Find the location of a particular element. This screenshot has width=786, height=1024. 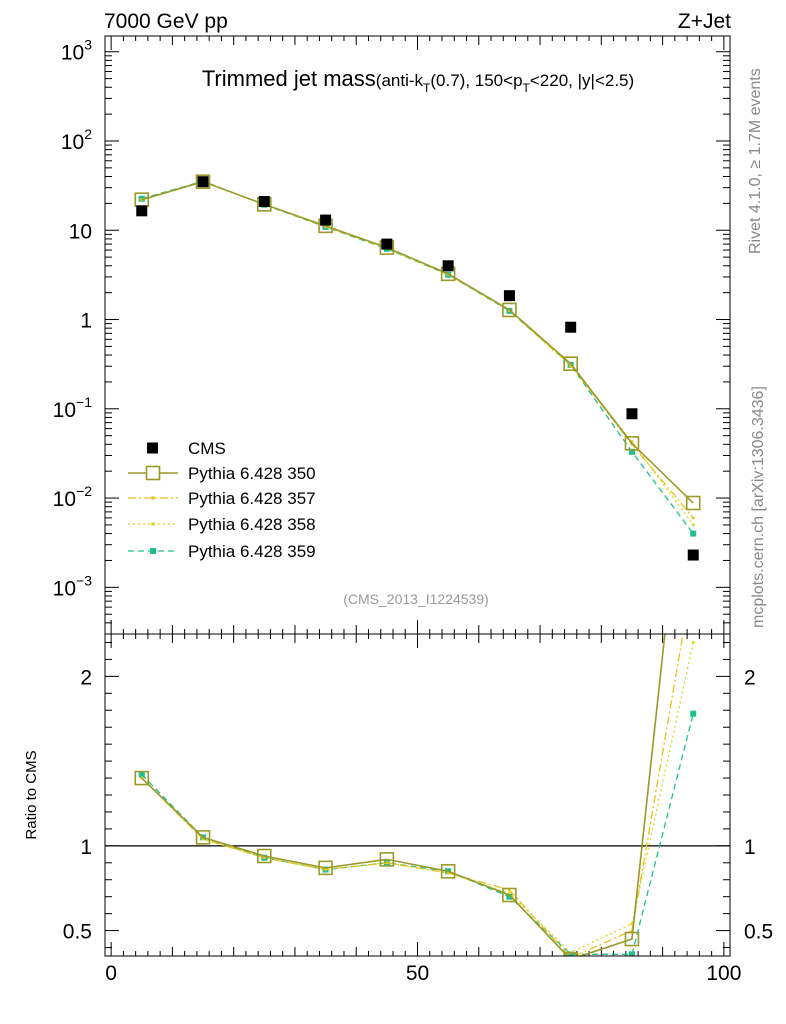

legend-marker-p358 is located at coordinates (153, 524).